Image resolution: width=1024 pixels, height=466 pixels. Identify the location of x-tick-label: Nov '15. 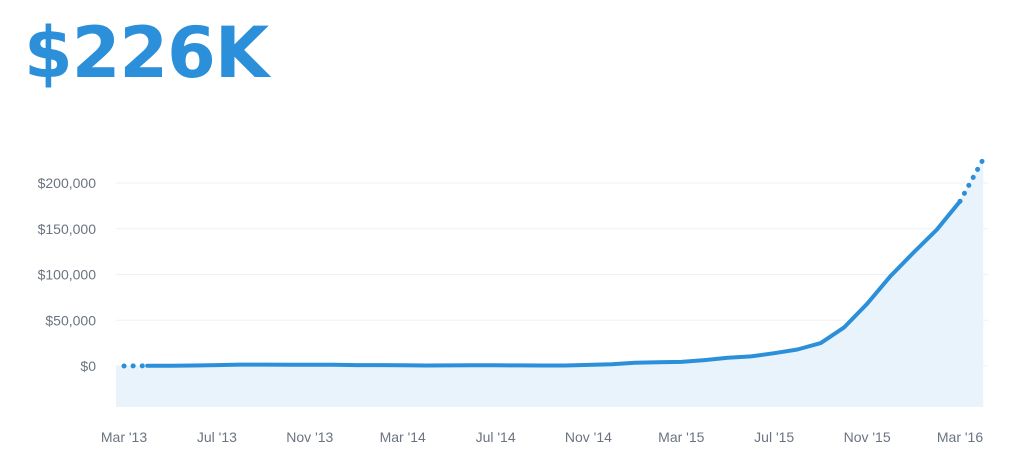
(867, 437).